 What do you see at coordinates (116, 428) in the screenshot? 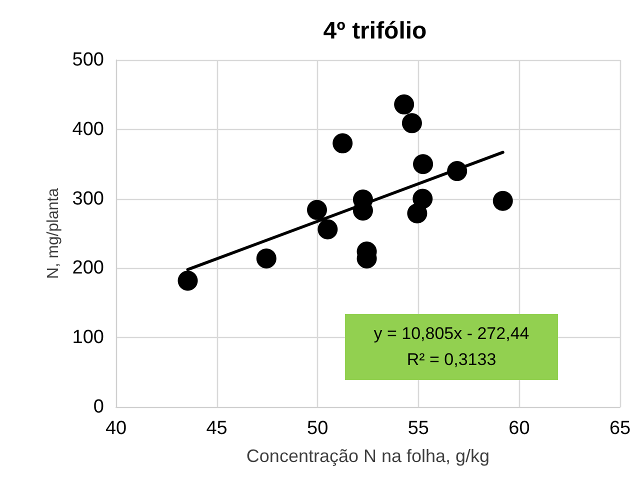
I see `x-tick-label: 40` at bounding box center [116, 428].